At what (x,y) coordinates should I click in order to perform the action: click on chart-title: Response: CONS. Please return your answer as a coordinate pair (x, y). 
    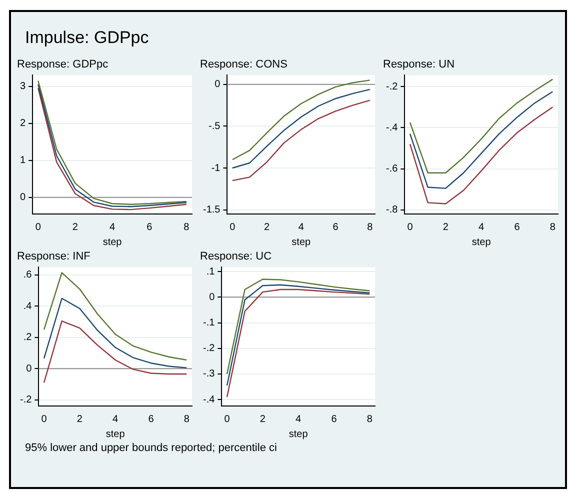
    Looking at the image, I should click on (244, 64).